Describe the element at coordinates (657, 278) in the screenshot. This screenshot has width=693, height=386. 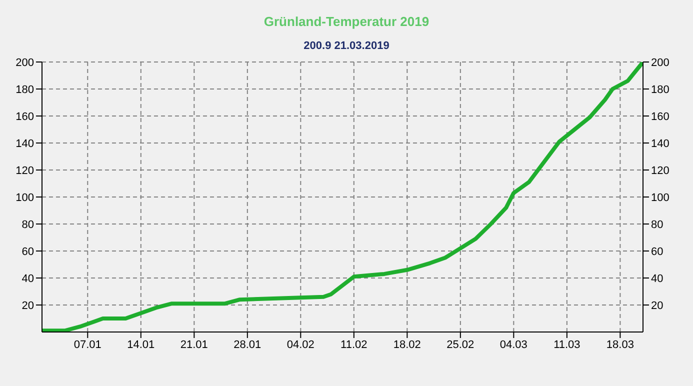
I see `y2-tick-label: 40` at that location.